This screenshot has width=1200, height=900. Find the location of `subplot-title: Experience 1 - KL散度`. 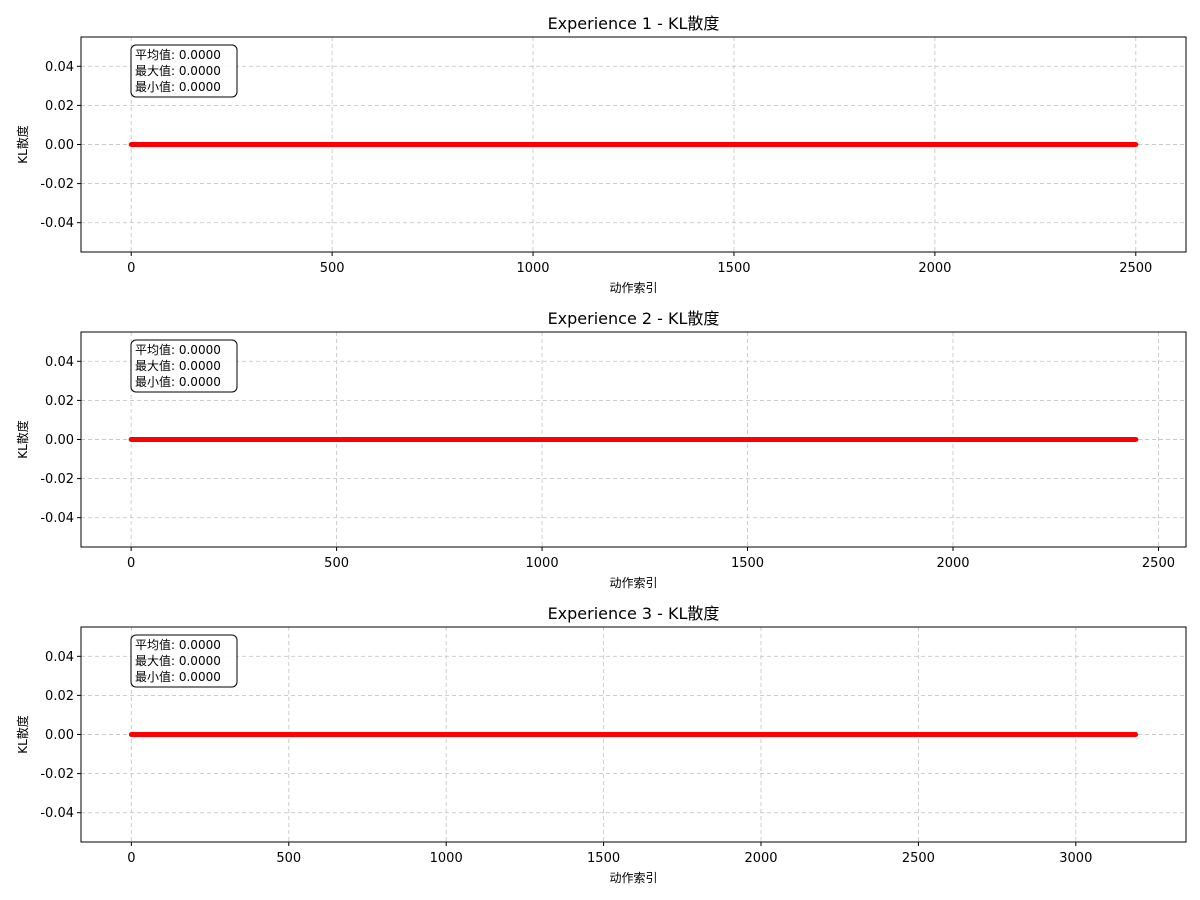

subplot-title: Experience 1 - KL散度 is located at coordinates (634, 23).